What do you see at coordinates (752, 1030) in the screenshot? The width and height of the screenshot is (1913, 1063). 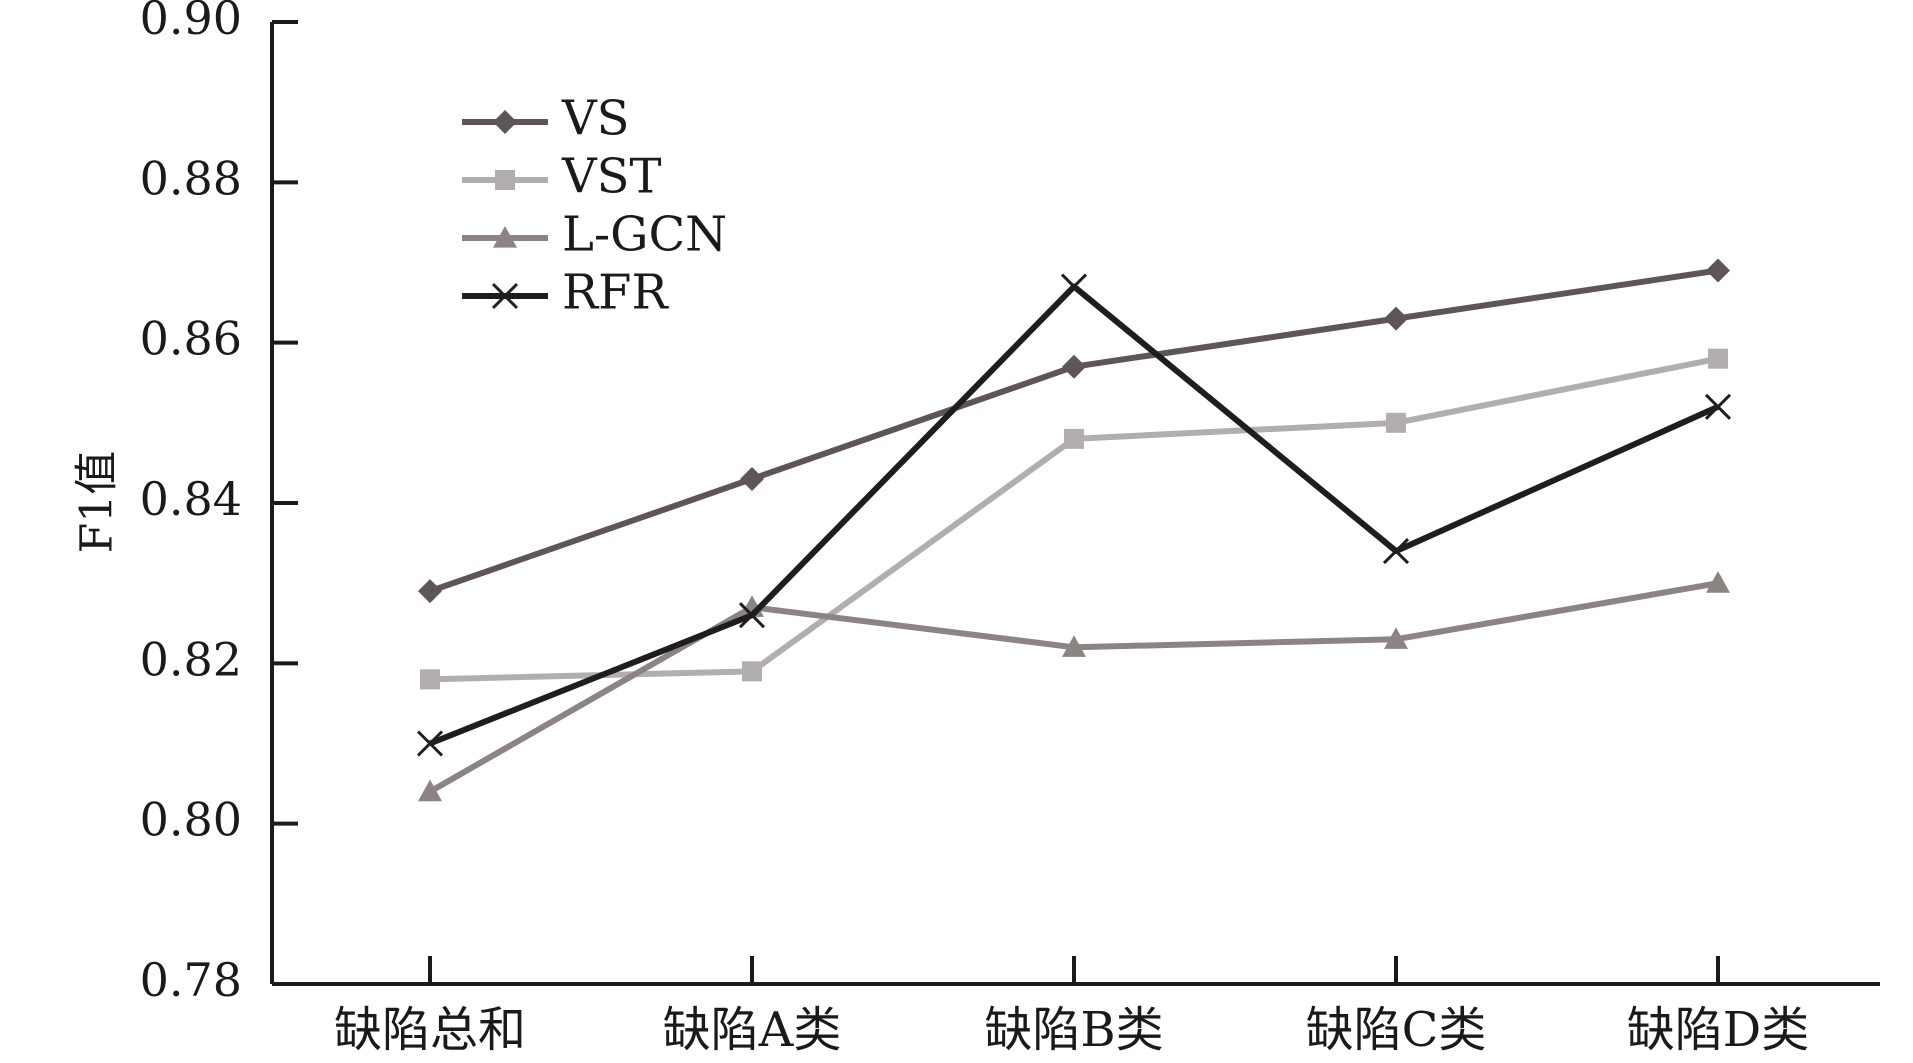 I see `x-tick-label: 缺陷A类` at bounding box center [752, 1030].